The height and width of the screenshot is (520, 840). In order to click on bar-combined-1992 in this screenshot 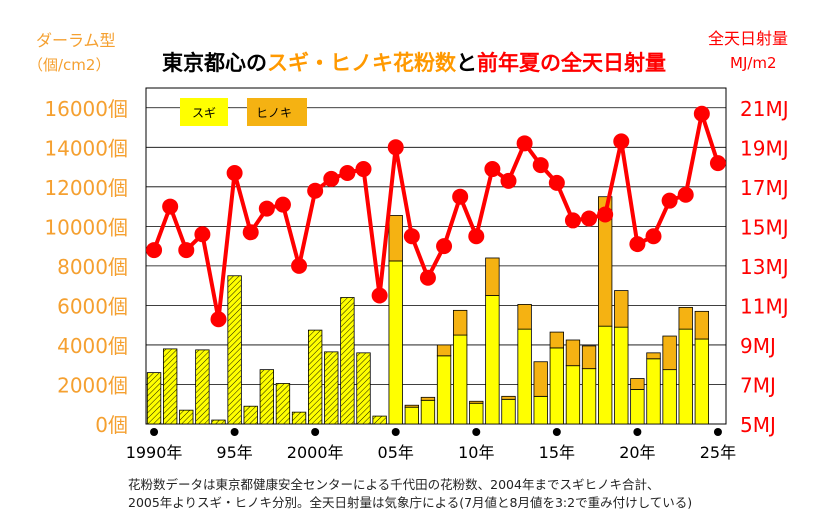, I will do `click(186, 417)`.